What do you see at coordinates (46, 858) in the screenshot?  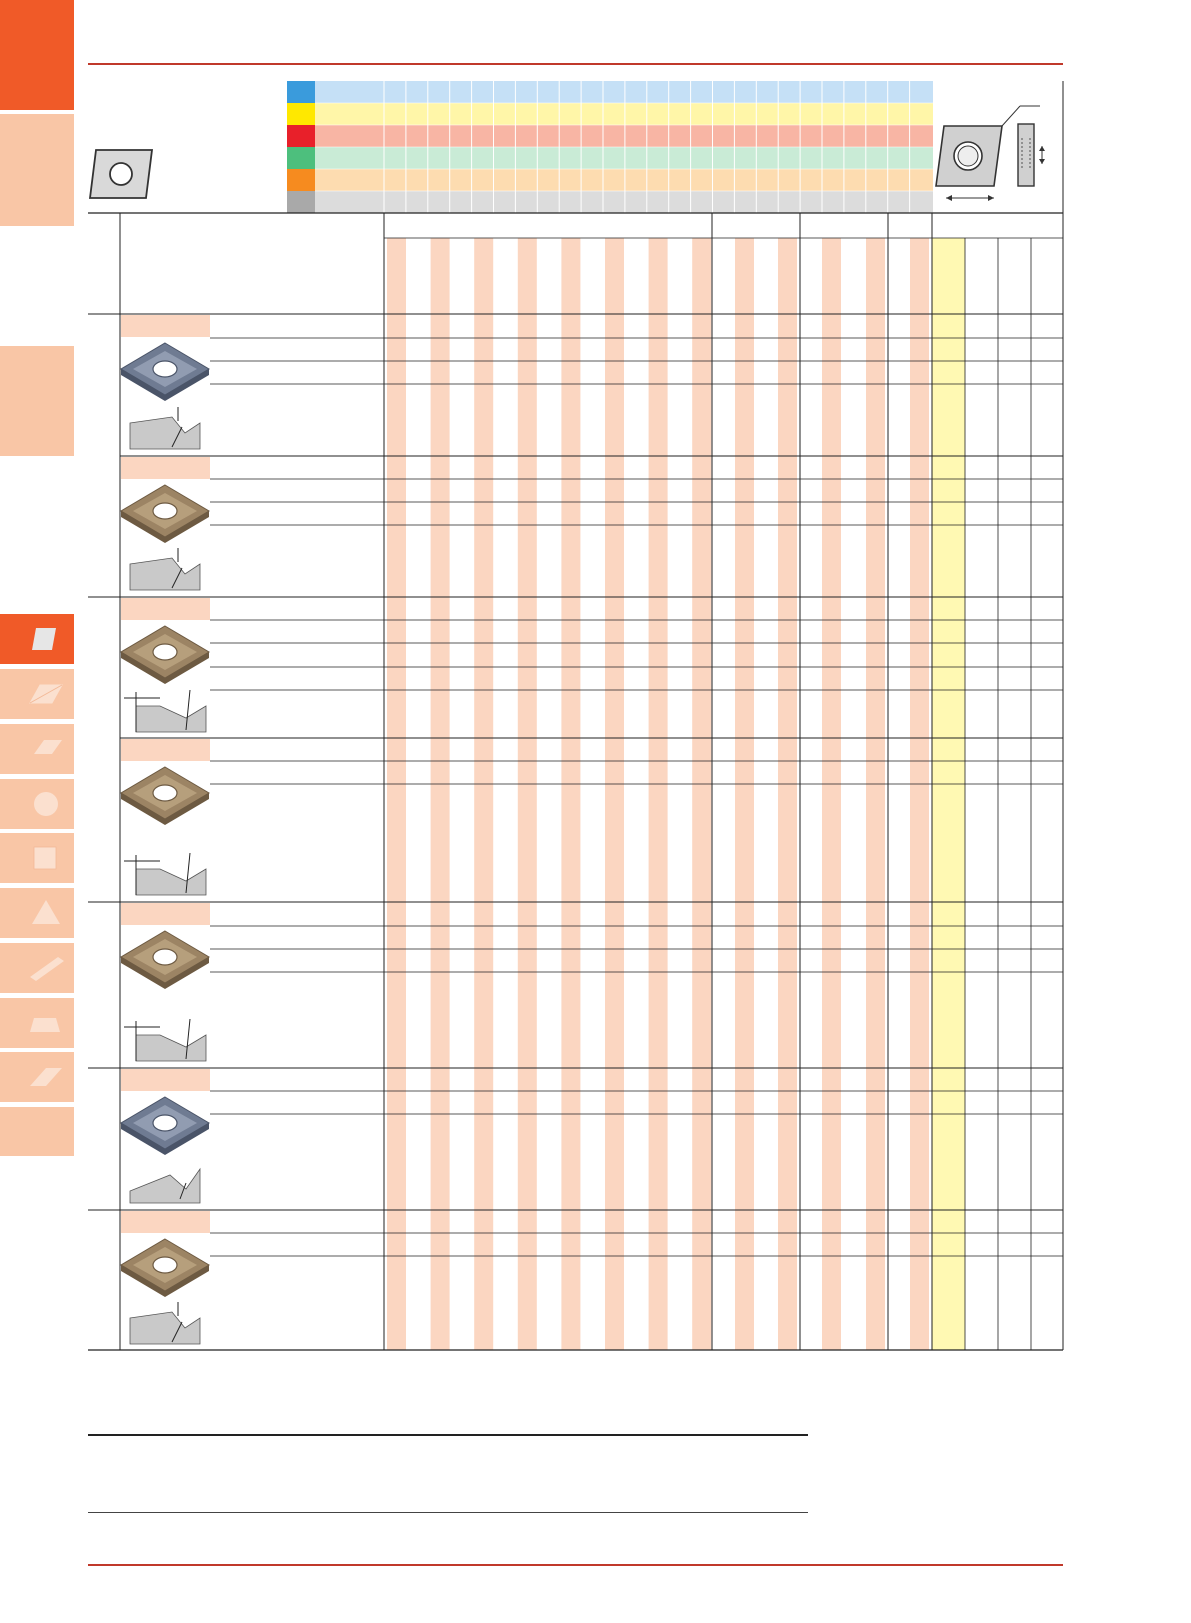 I see `insert-square-icon` at bounding box center [46, 858].